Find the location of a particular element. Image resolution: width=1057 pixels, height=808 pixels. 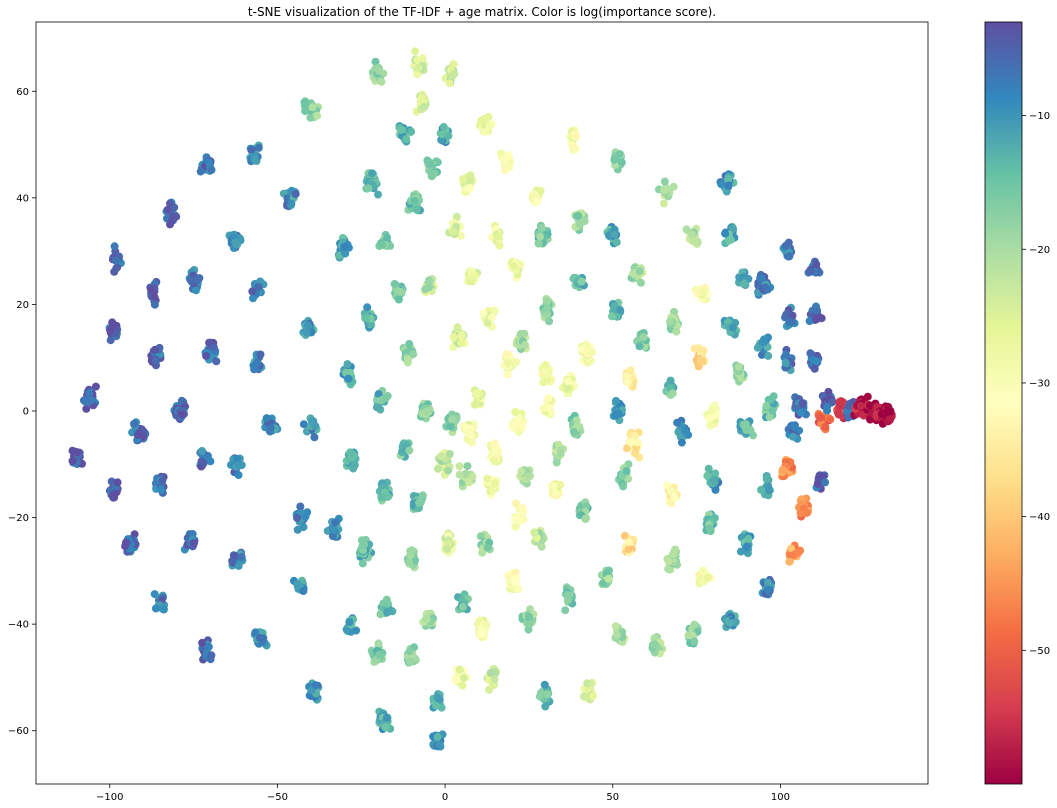

y-tick-label: −40 is located at coordinates (18, 625).